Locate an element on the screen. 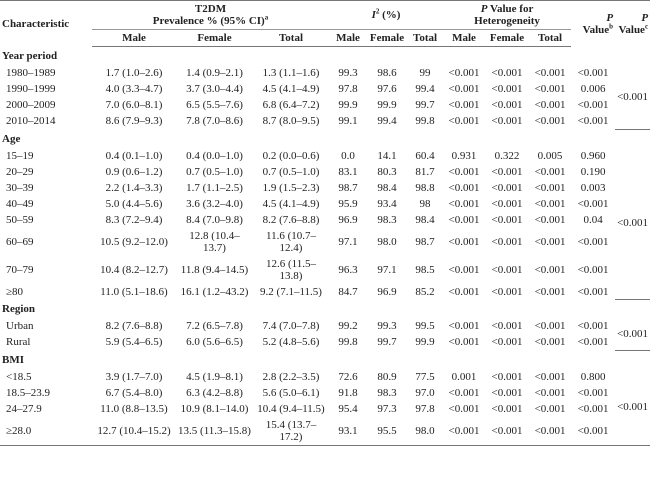 This screenshot has height=497, width=650. header-sup: 2 is located at coordinates (377, 11).